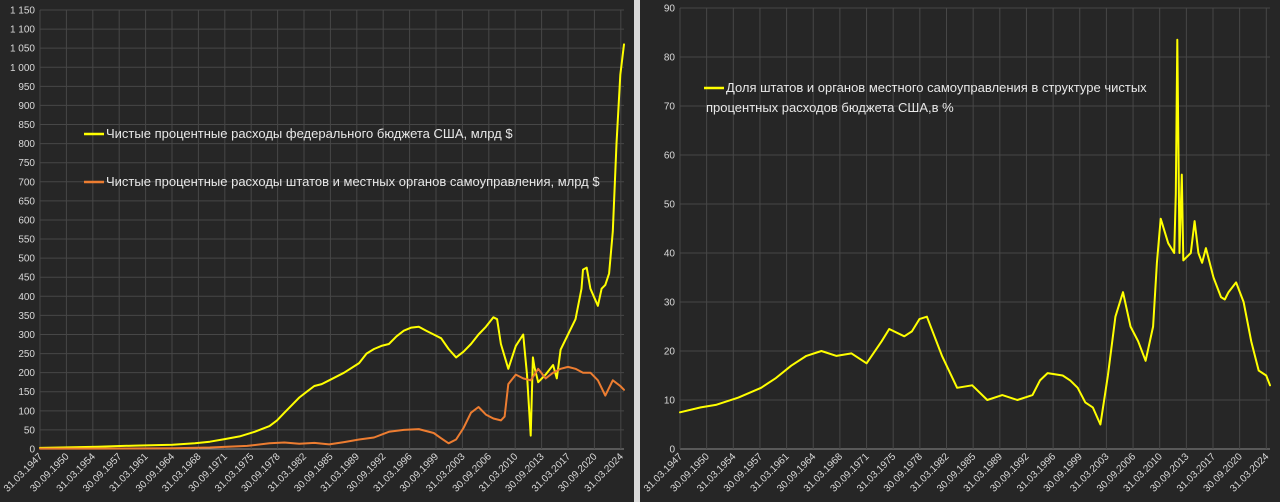 This screenshot has height=502, width=1280. What do you see at coordinates (670, 303) in the screenshot?
I see `y-tick-label: 30` at bounding box center [670, 303].